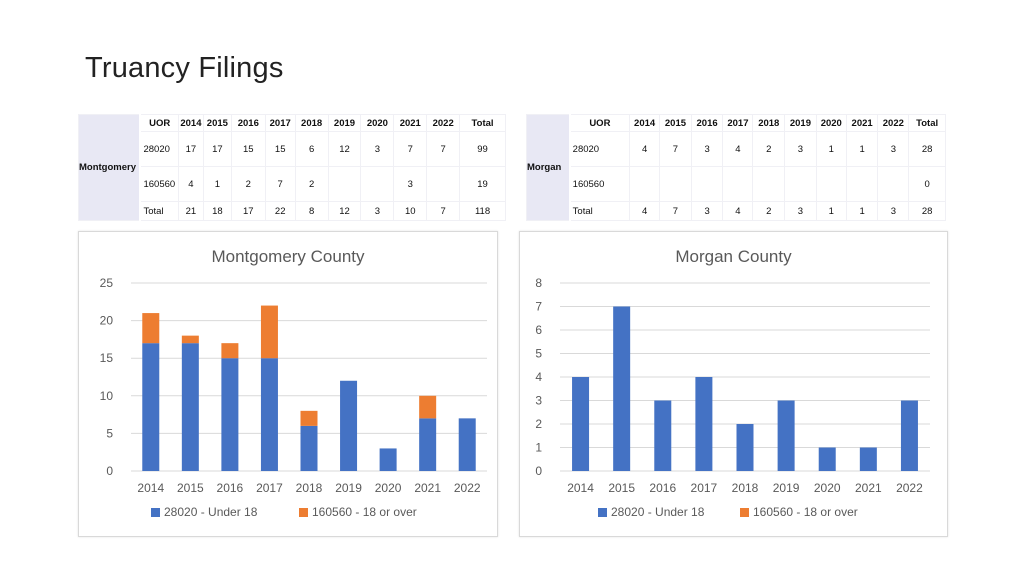 The image size is (1024, 576). I want to click on header-cell: Total, so click(927, 123).